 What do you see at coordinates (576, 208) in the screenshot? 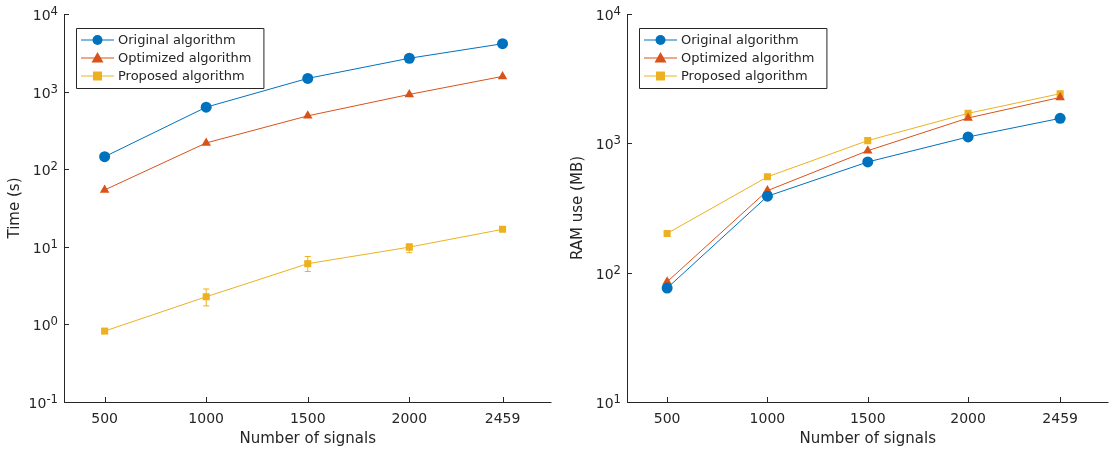
I see `y-axis-title: RAM use (MB)` at bounding box center [576, 208].